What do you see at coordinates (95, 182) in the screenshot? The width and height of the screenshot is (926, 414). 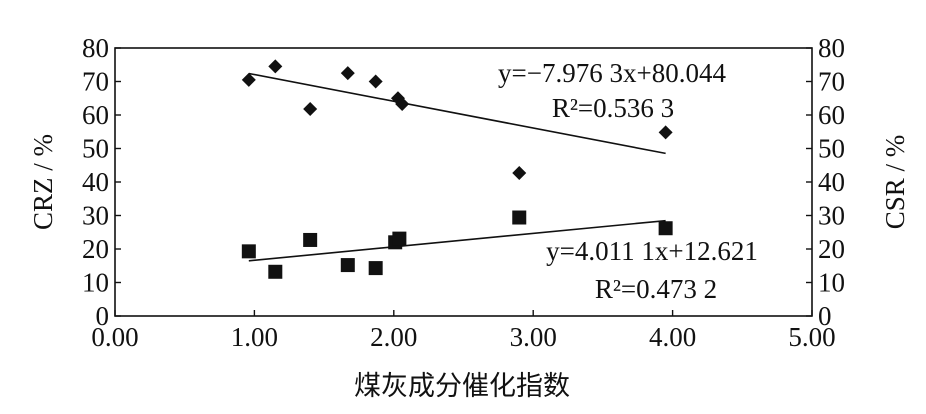 I see `y-tick-label-left: 40` at bounding box center [95, 182].